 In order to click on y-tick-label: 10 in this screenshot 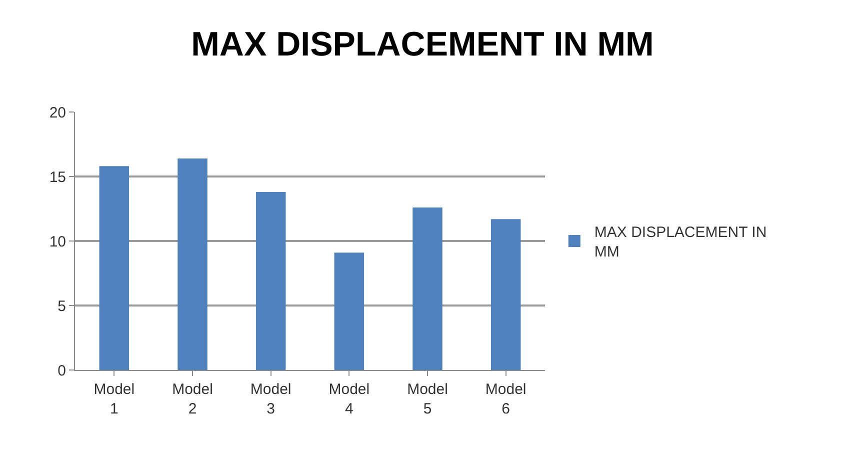, I will do `click(57, 241)`.